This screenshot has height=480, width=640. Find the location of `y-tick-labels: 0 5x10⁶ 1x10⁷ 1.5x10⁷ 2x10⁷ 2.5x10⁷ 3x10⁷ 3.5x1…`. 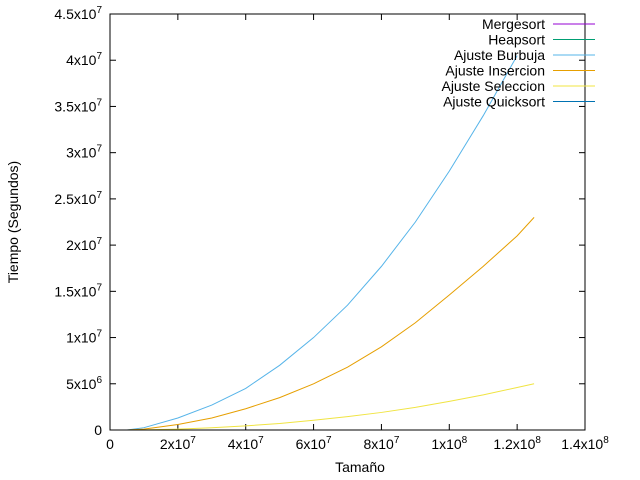

y-tick-labels: 0 5x10⁶ 1x10⁷ 1.5x10⁷ 2x10⁷ 2.5x10⁷ 3x10⁷ 3.5x1… is located at coordinates (78, 221).